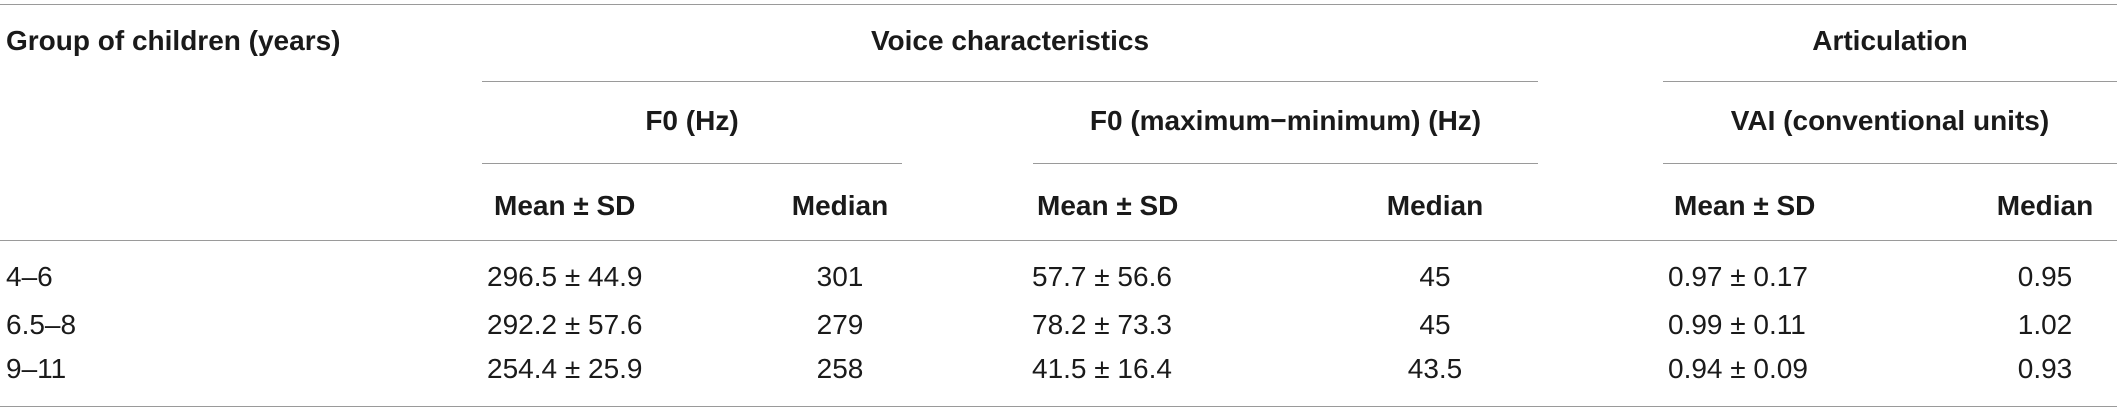 The width and height of the screenshot is (2117, 412). What do you see at coordinates (1108, 205) in the screenshot?
I see `range-mean-sd-header: Mean ± SD` at bounding box center [1108, 205].